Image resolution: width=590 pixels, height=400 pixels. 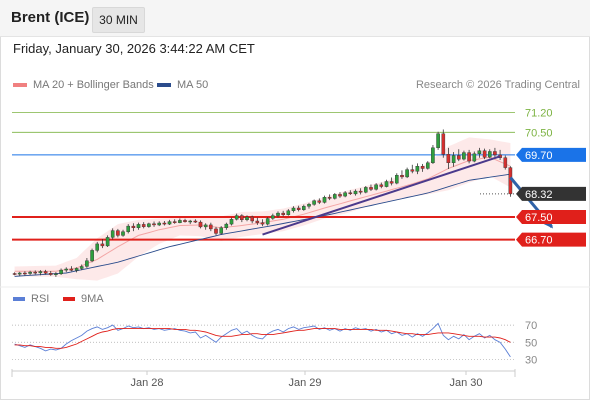 I want to click on rsi-line, so click(x=262, y=340).